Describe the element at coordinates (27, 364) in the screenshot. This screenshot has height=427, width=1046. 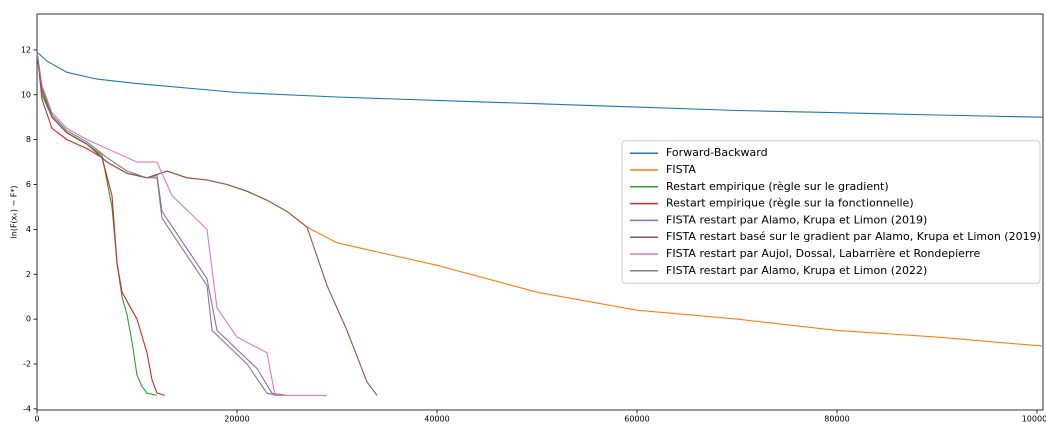
I see `y-tick-label: -2` at that location.